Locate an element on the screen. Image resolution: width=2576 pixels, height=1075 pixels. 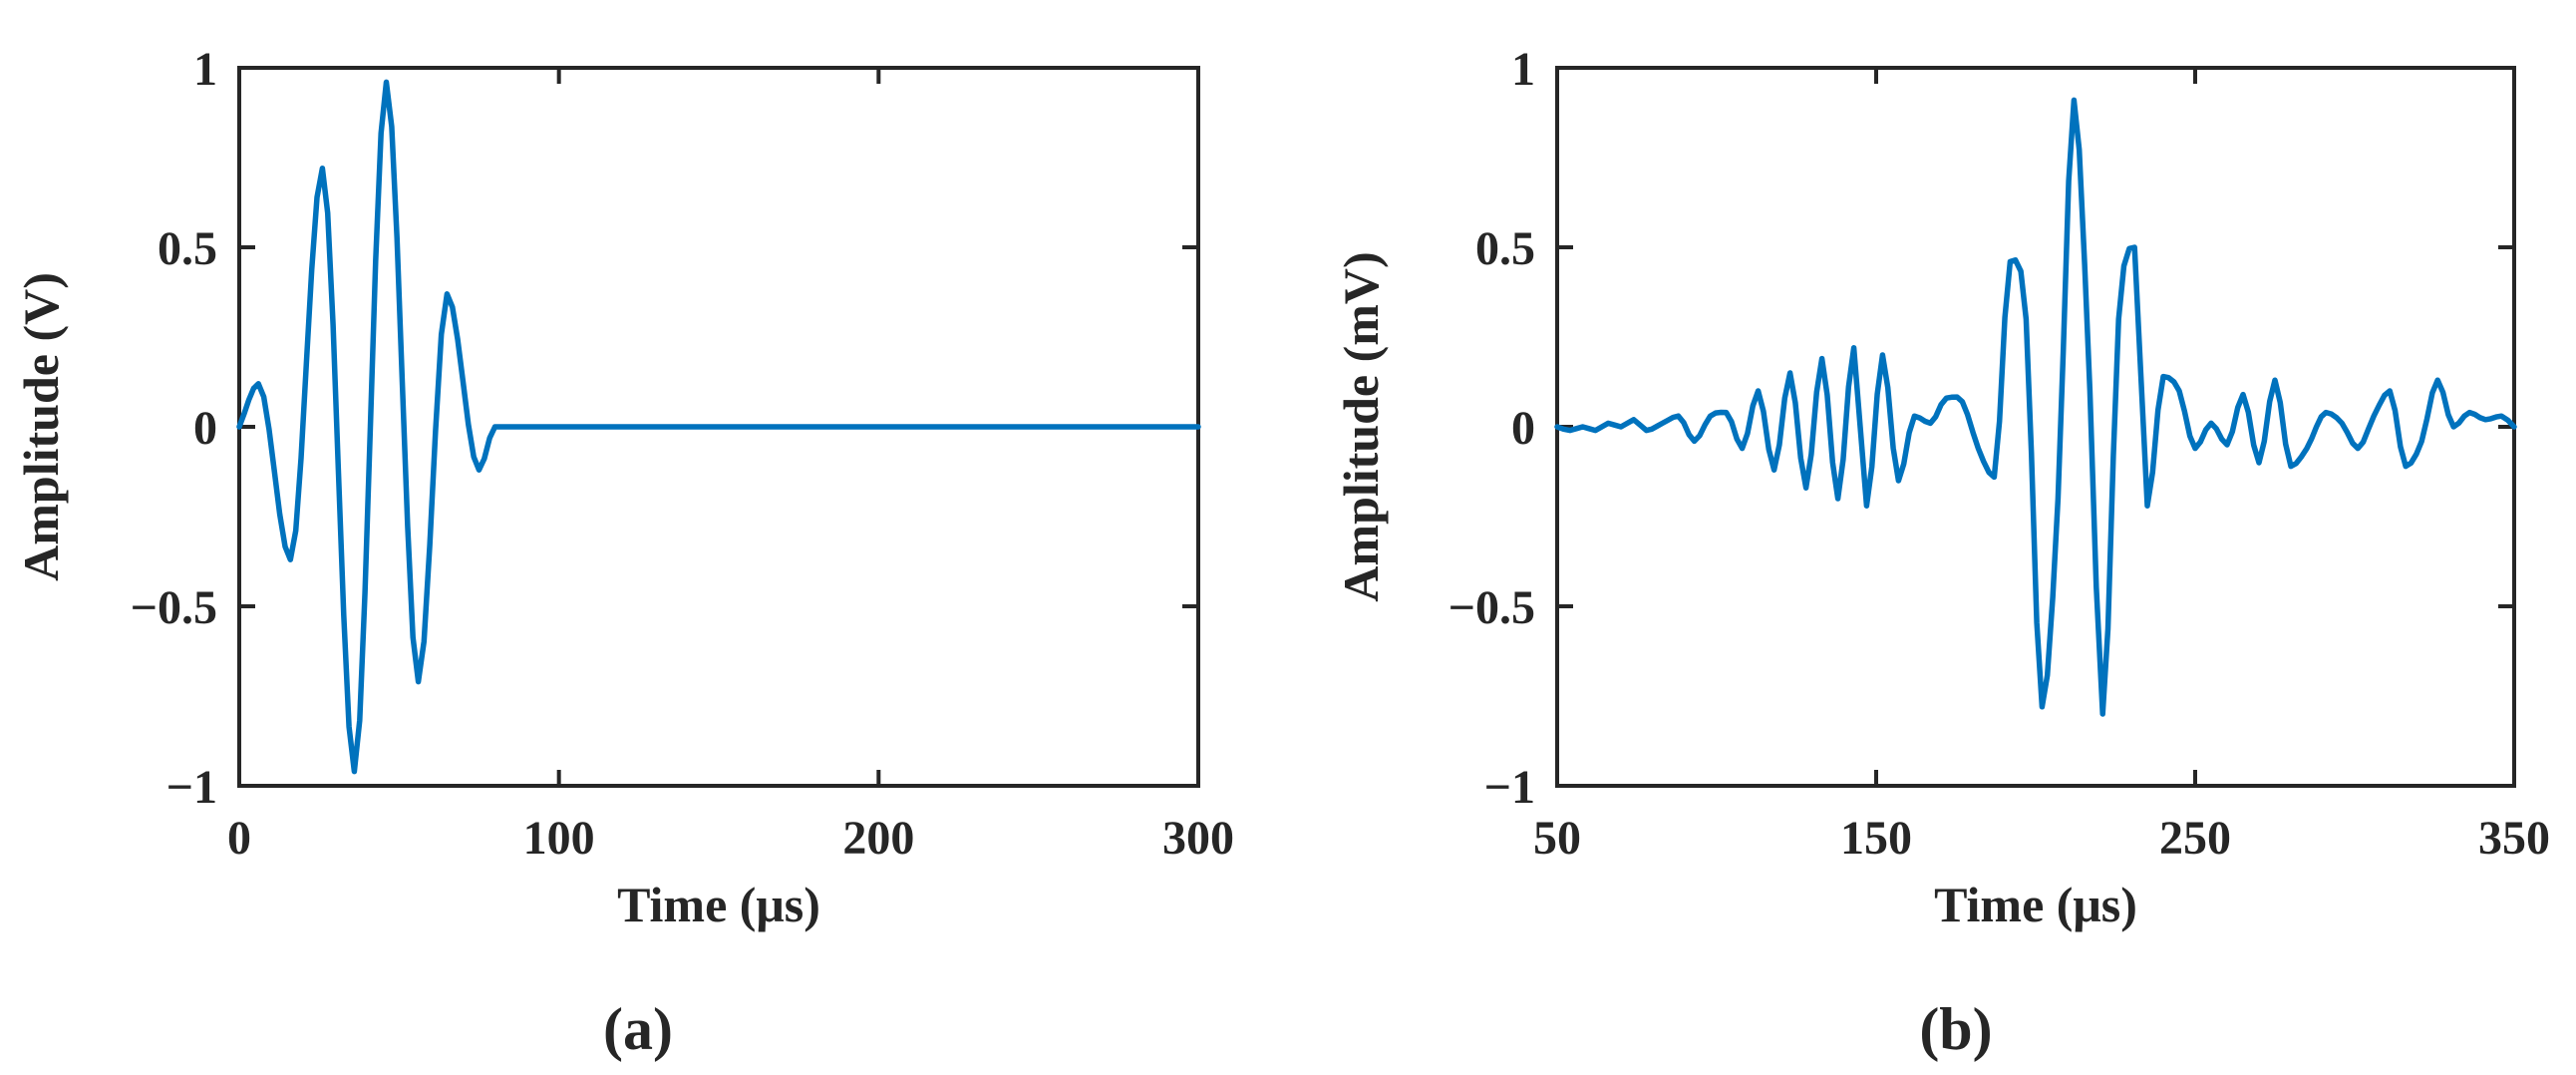
y-axis-title: Amplitude (V) is located at coordinates (41, 426).